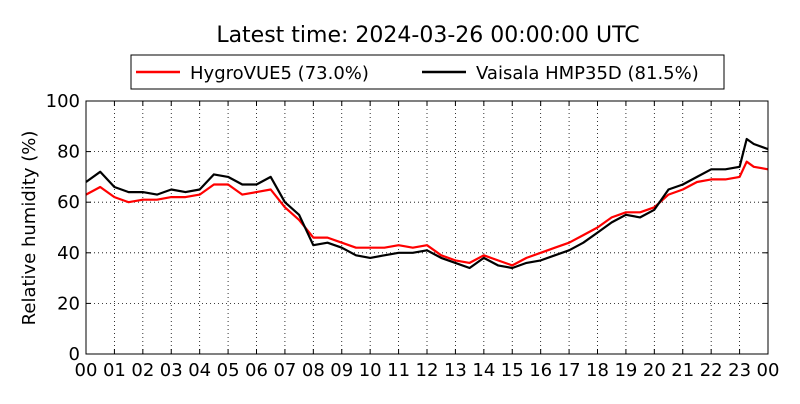  Describe the element at coordinates (199, 370) in the screenshot. I see `x-tick-label: 04` at that location.